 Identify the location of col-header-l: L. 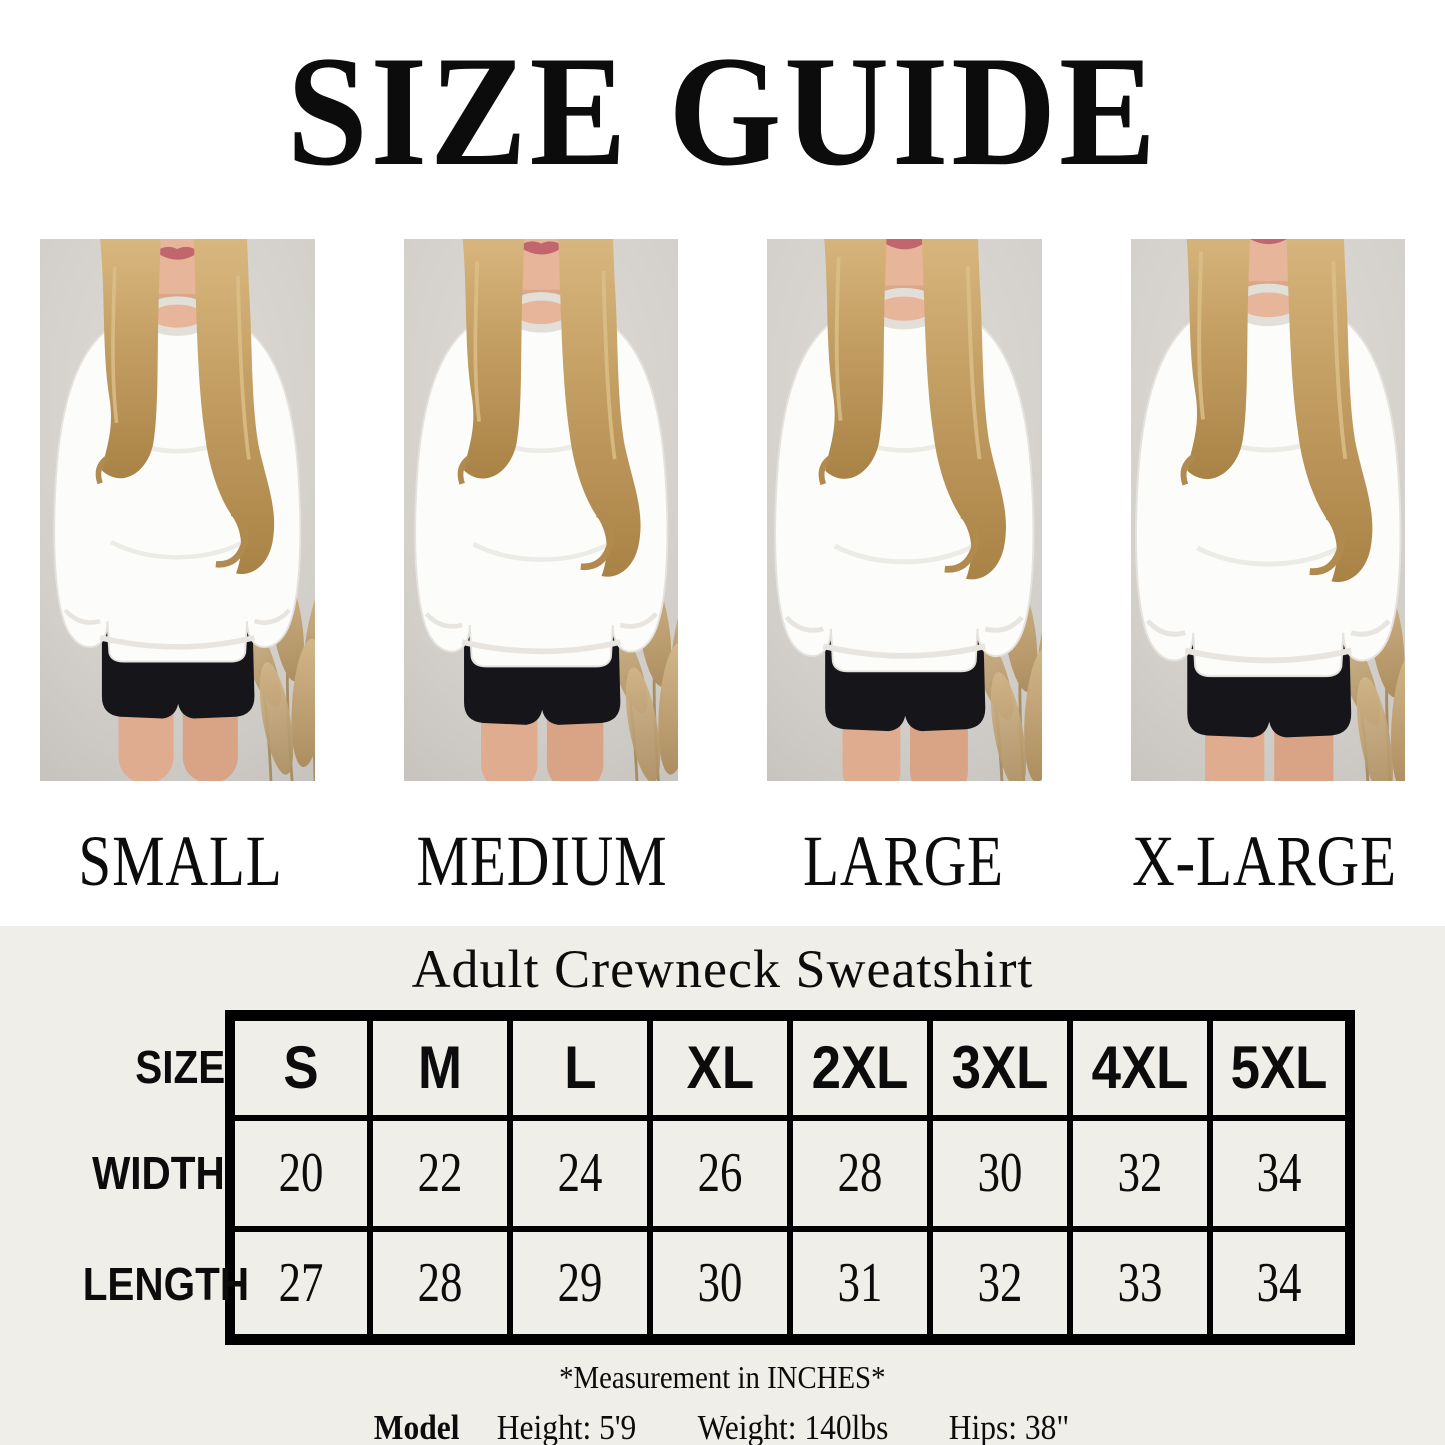
(580, 1065).